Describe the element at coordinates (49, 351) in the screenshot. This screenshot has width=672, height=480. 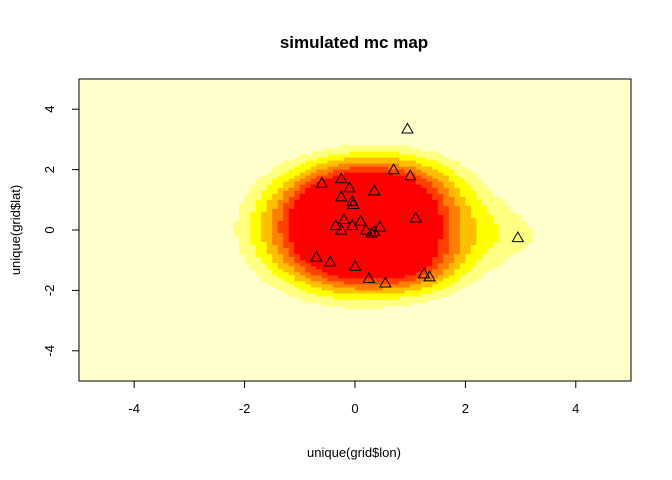
I see `y-tick-label: -4` at that location.